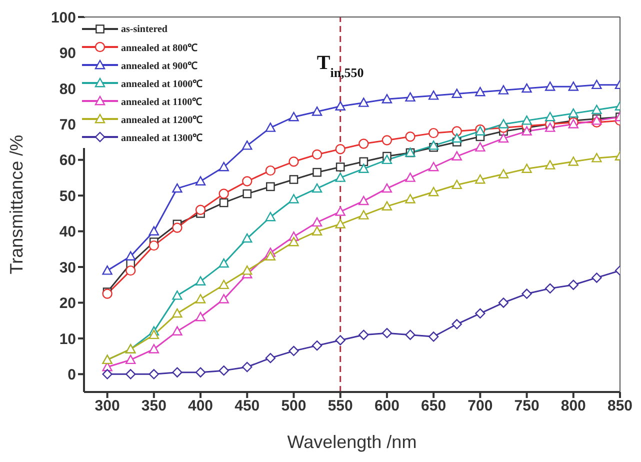 The height and width of the screenshot is (462, 641). What do you see at coordinates (153, 406) in the screenshot?
I see `x-tick-label: 350` at bounding box center [153, 406].